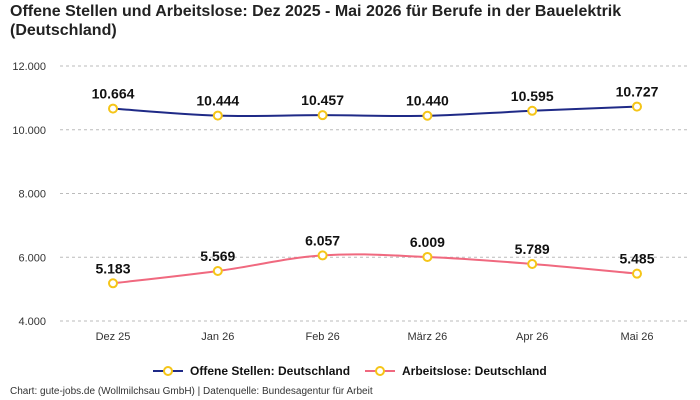 The image size is (700, 400). Describe the element at coordinates (217, 337) in the screenshot. I see `x-tick-label: Jan 26` at that location.